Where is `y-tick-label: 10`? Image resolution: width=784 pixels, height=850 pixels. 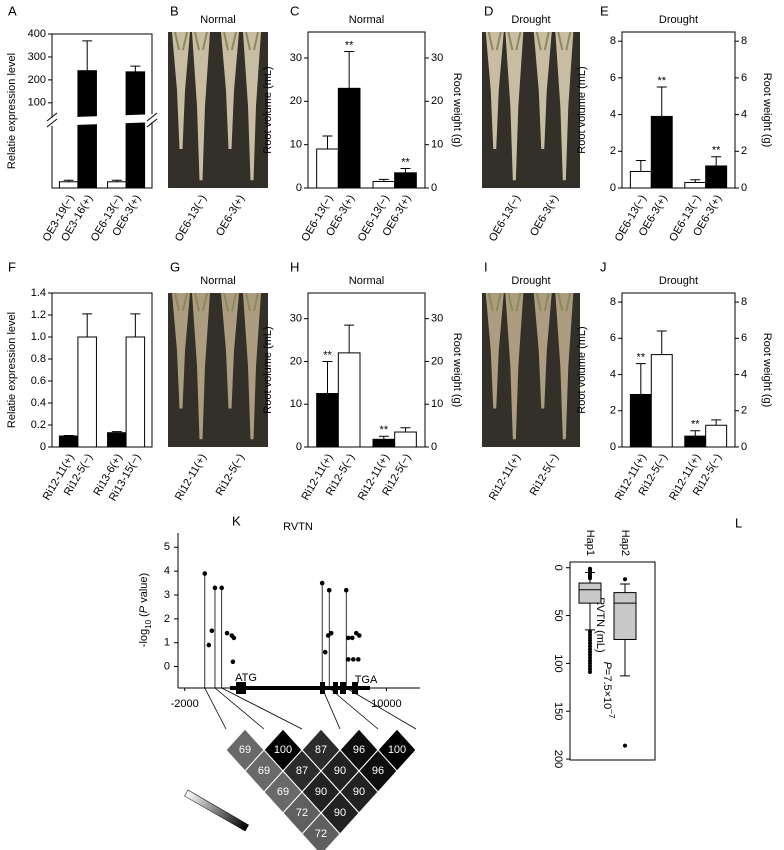
y-tick-label: 10 is located at coordinates (296, 145).